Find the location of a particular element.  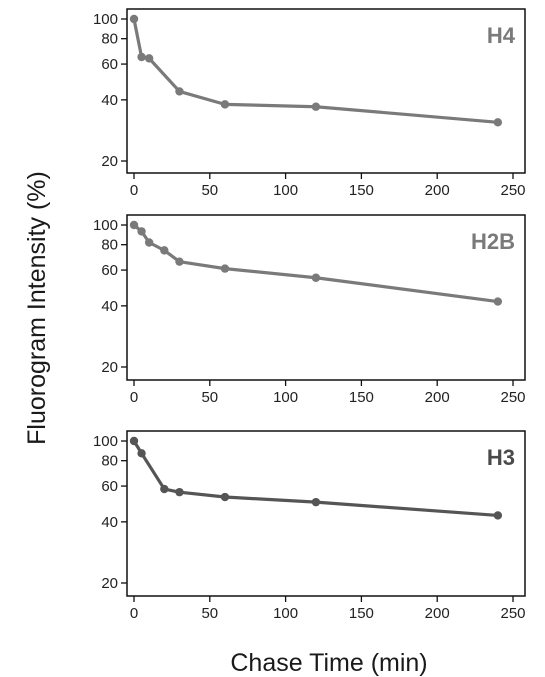

panel-label-h2b: H2B is located at coordinates (493, 241).